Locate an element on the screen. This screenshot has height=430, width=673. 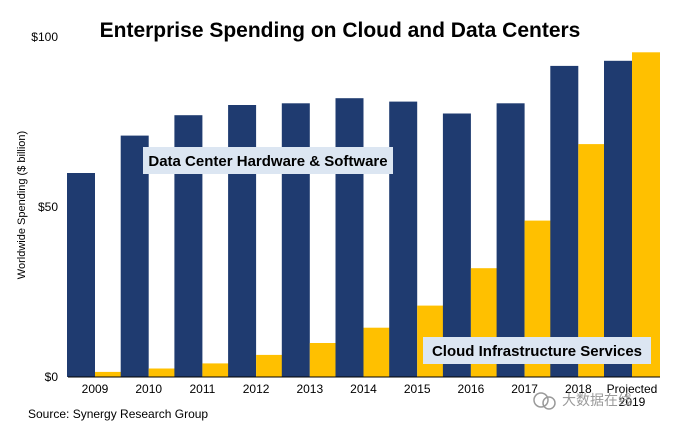
source-note: Source: Synergy Research Group is located at coordinates (118, 414).